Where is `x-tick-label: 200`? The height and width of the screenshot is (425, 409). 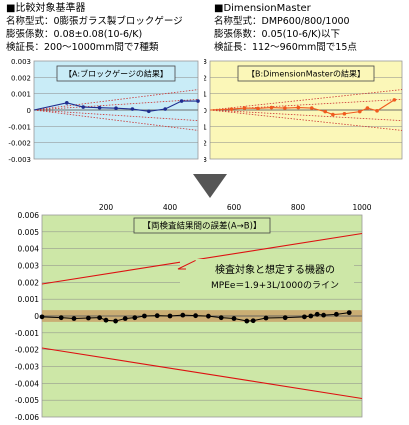 x-tick-label: 200 is located at coordinates (106, 207).